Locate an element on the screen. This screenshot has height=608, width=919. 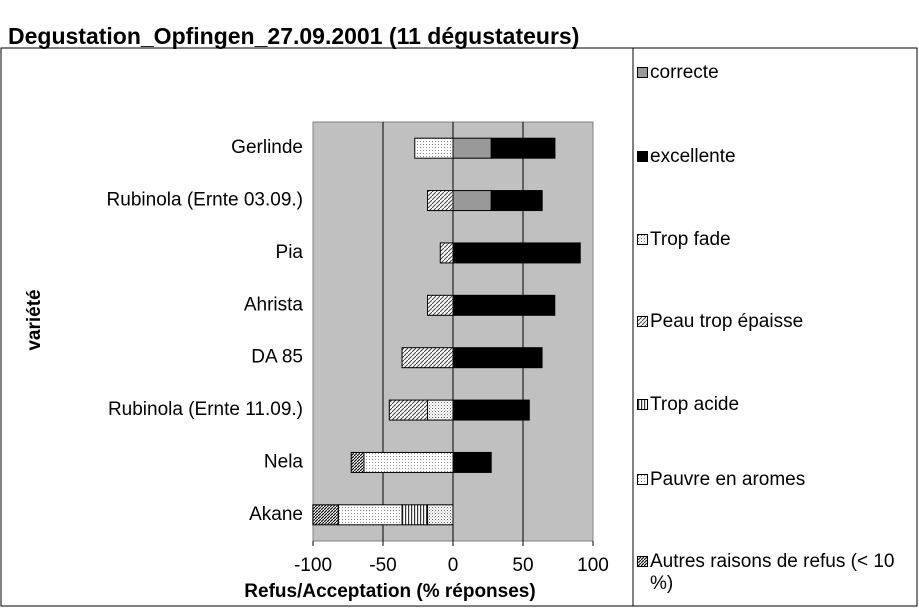
y-tick-label: Pia is located at coordinates (290, 252).